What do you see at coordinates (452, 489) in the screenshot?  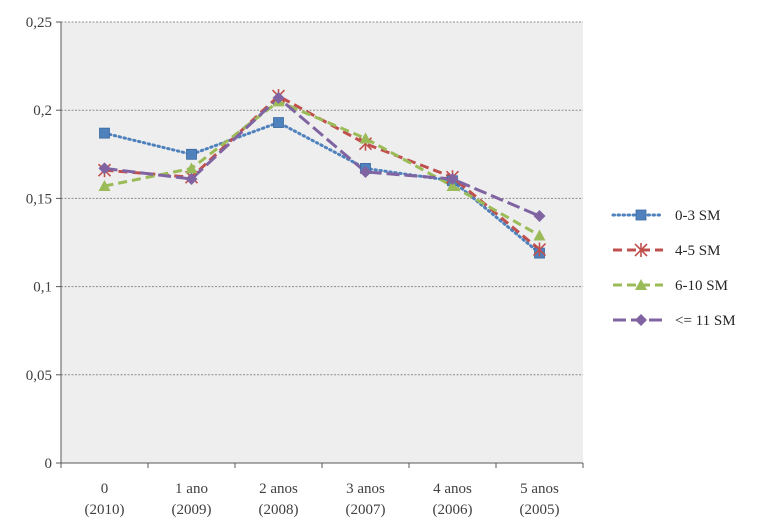 I see `x-tick-label: 4 anos` at bounding box center [452, 489].